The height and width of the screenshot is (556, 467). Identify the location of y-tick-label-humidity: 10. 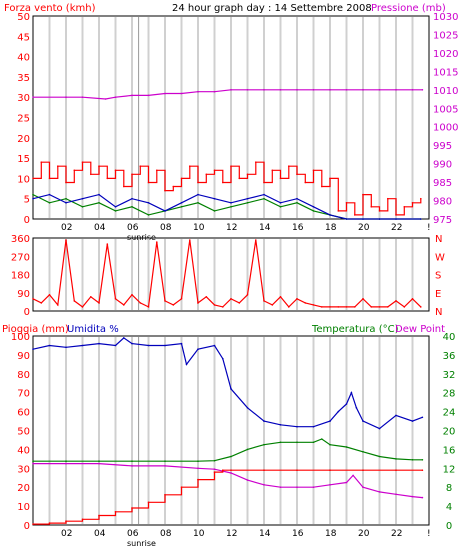
(23, 507).